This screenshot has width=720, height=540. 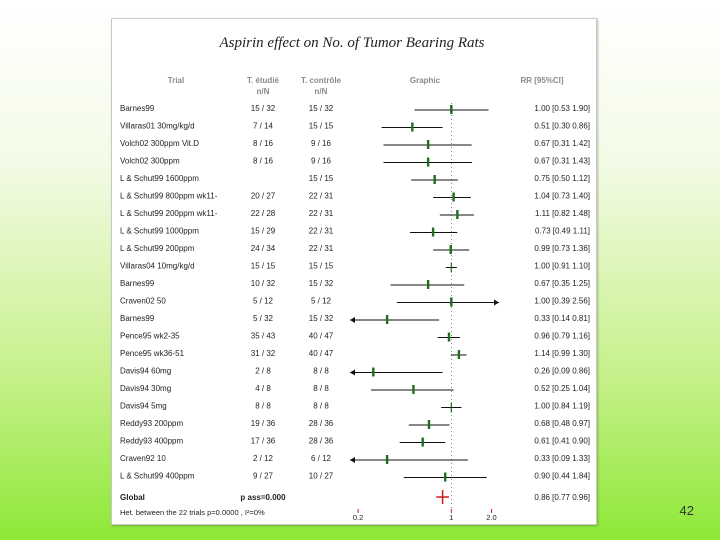 I want to click on row-trial-label: Volch02 300ppm Vit.D, so click(x=159, y=143).